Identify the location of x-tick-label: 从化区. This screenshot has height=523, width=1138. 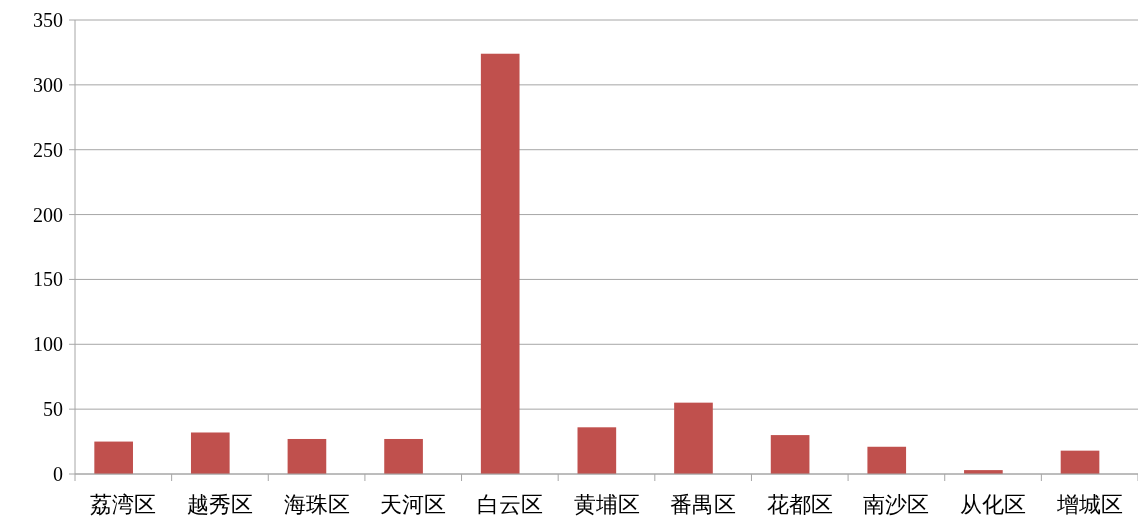
(993, 504).